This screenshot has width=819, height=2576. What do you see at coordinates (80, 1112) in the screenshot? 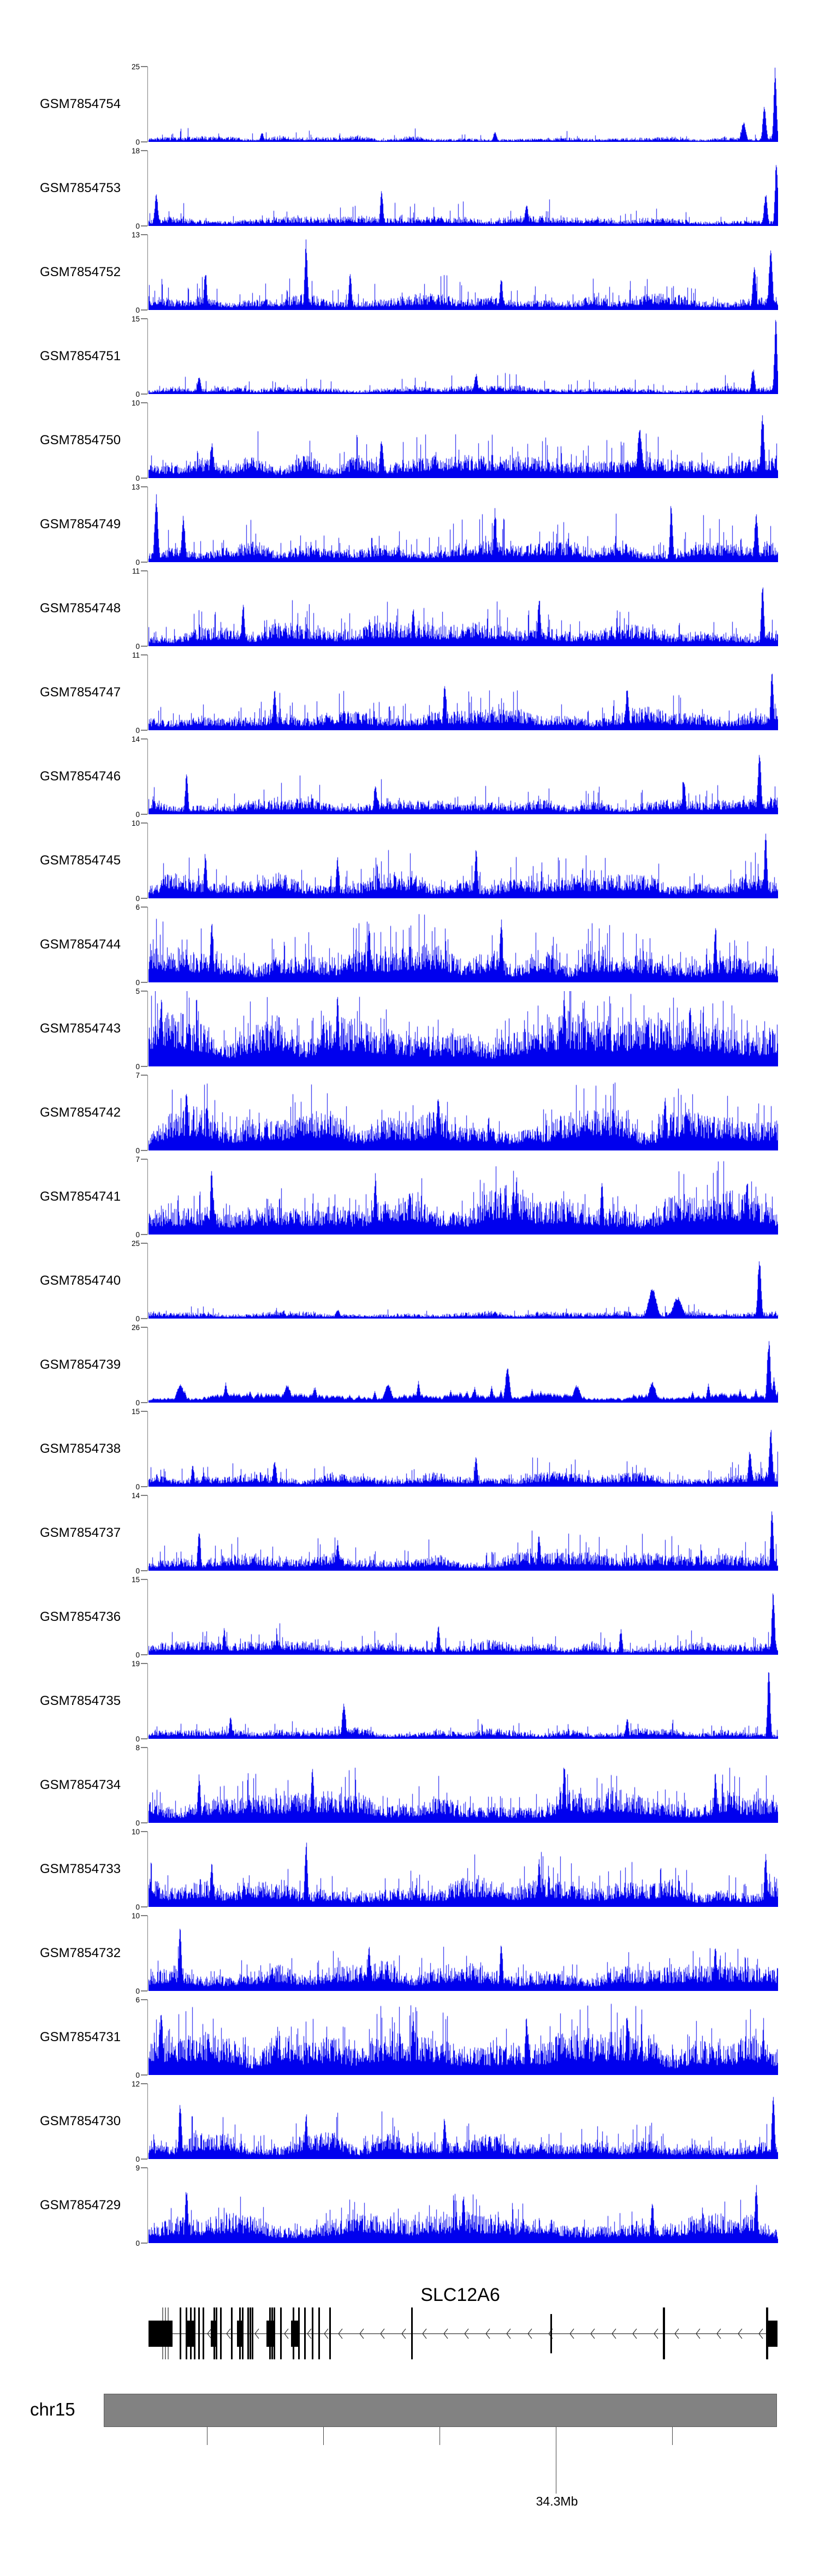
I see `track-label: GSM7854742` at bounding box center [80, 1112].